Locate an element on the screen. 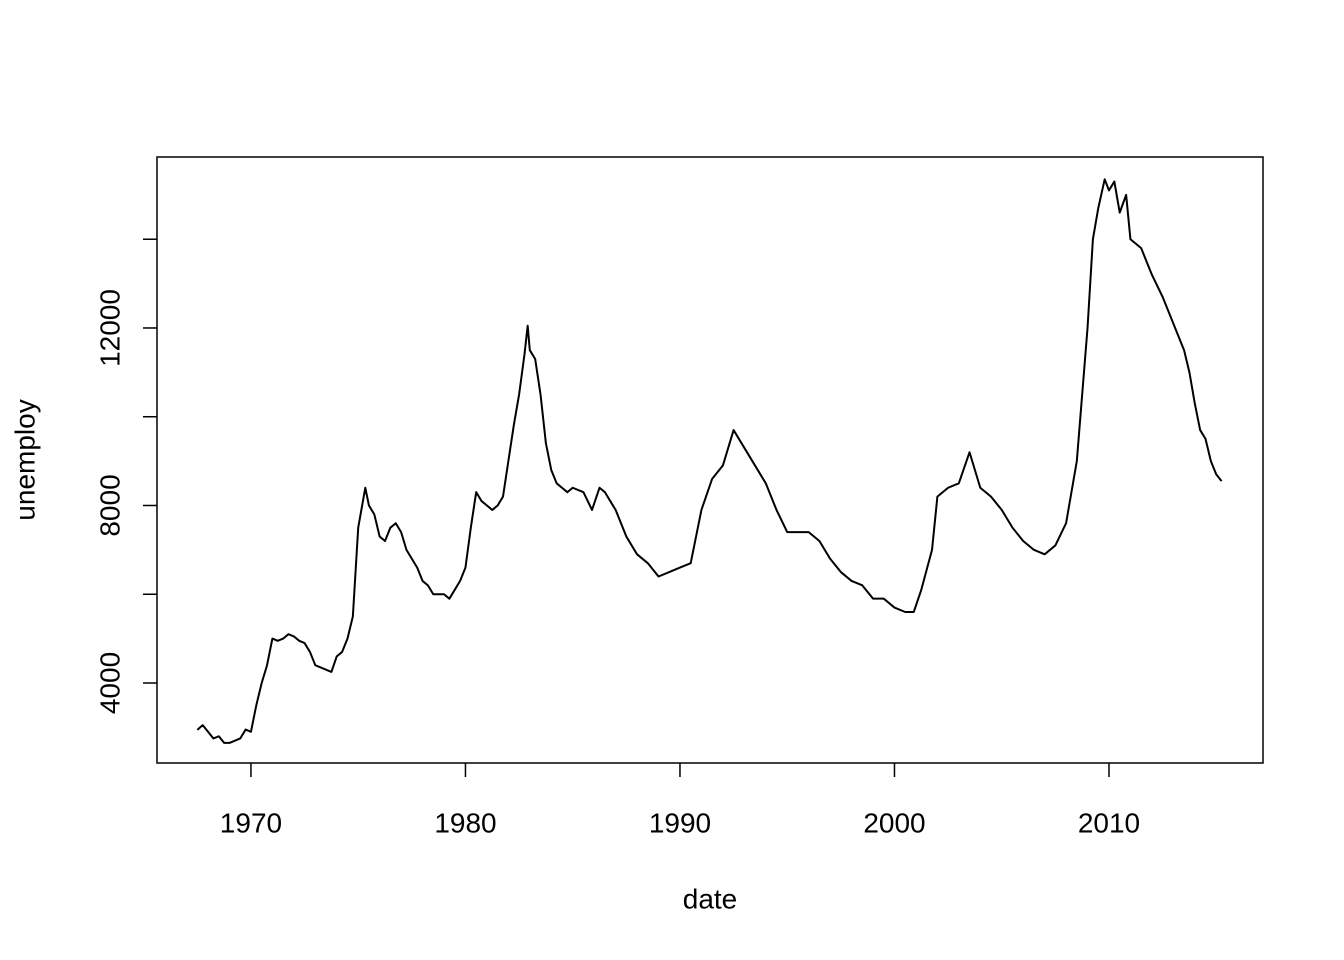 The image size is (1344, 960). x-tick-label: 1990 is located at coordinates (680, 822).